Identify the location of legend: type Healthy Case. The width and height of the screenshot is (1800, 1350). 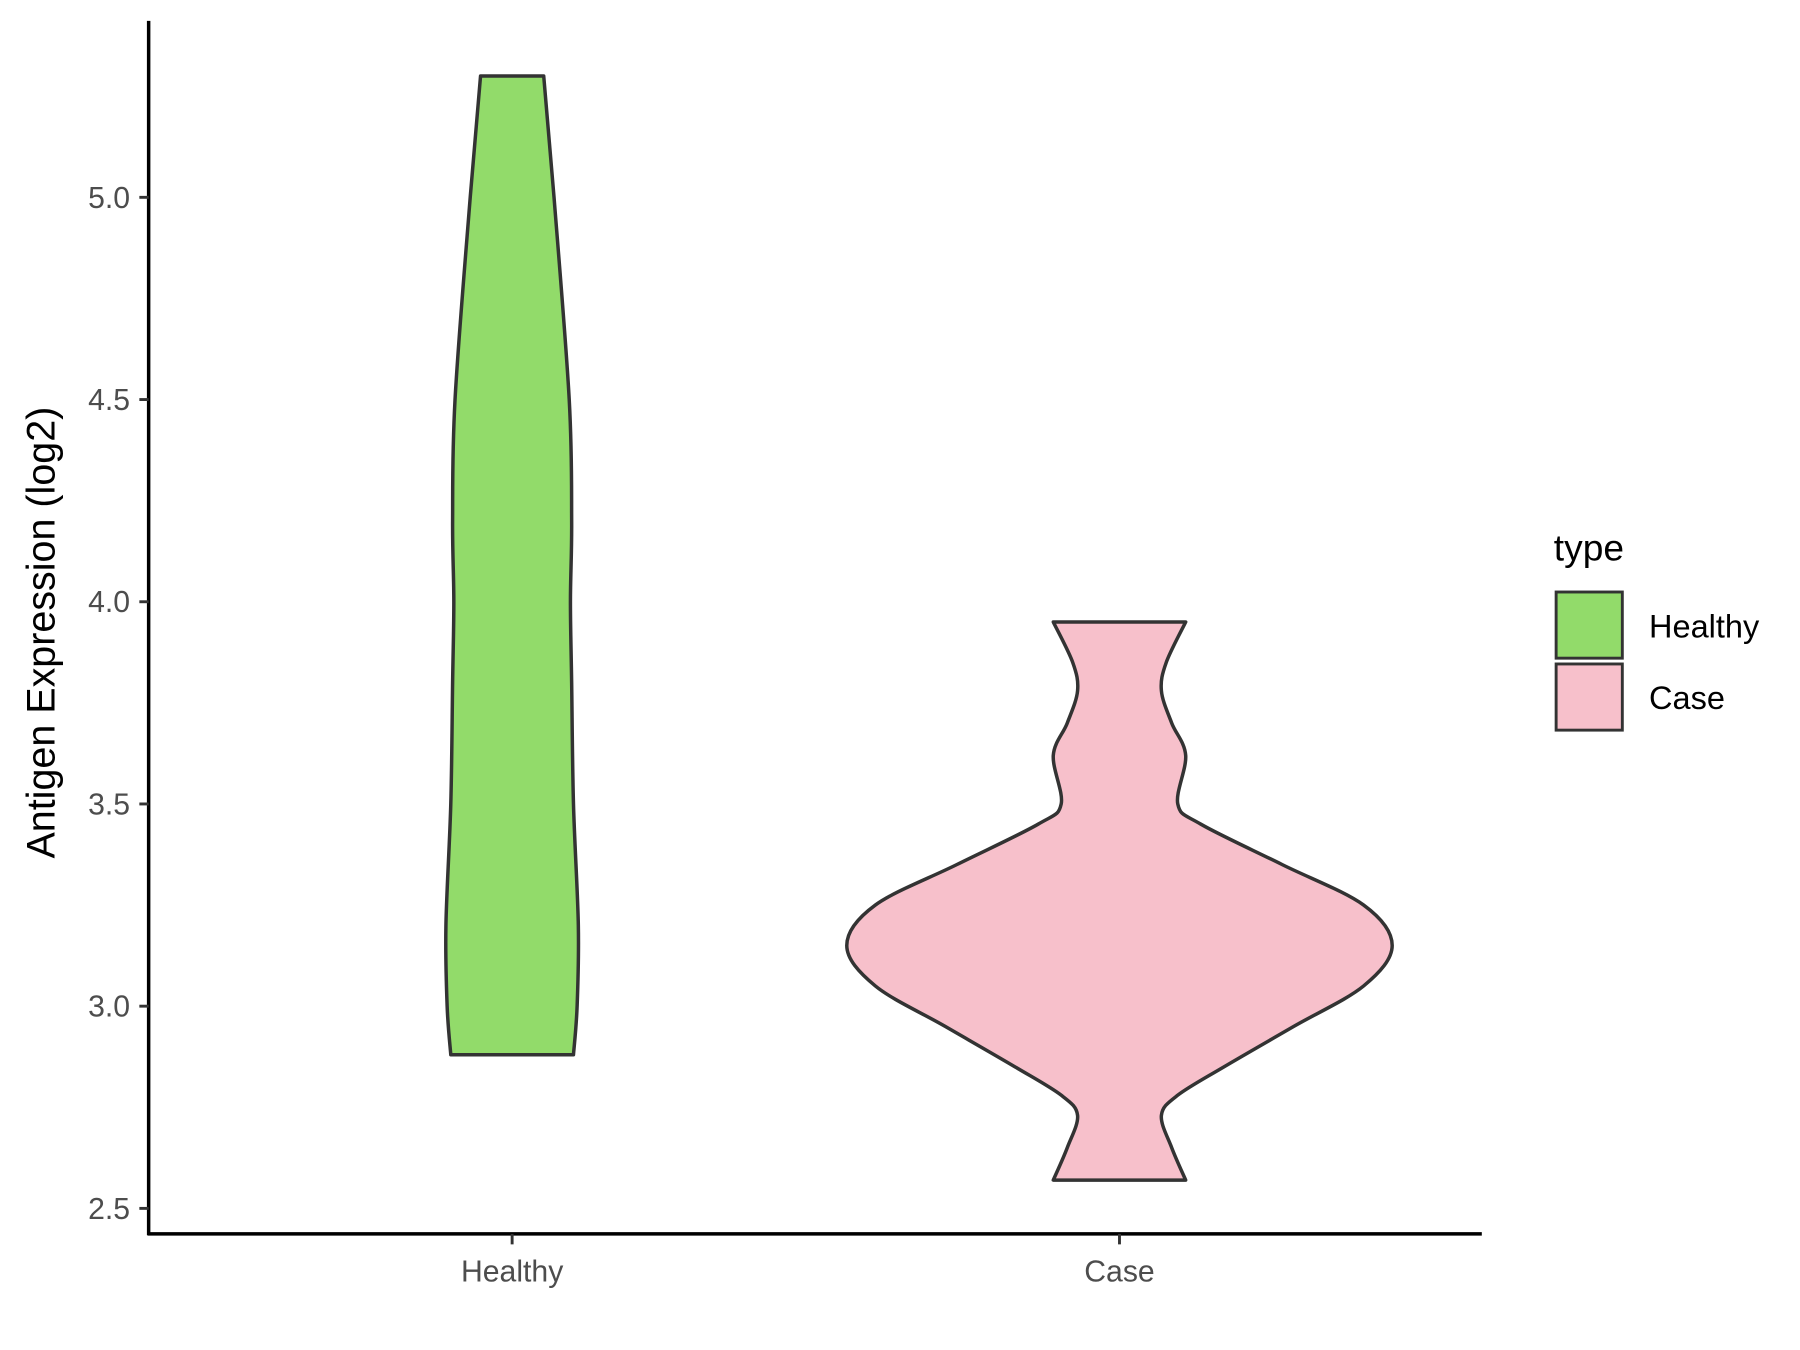
(1657, 629).